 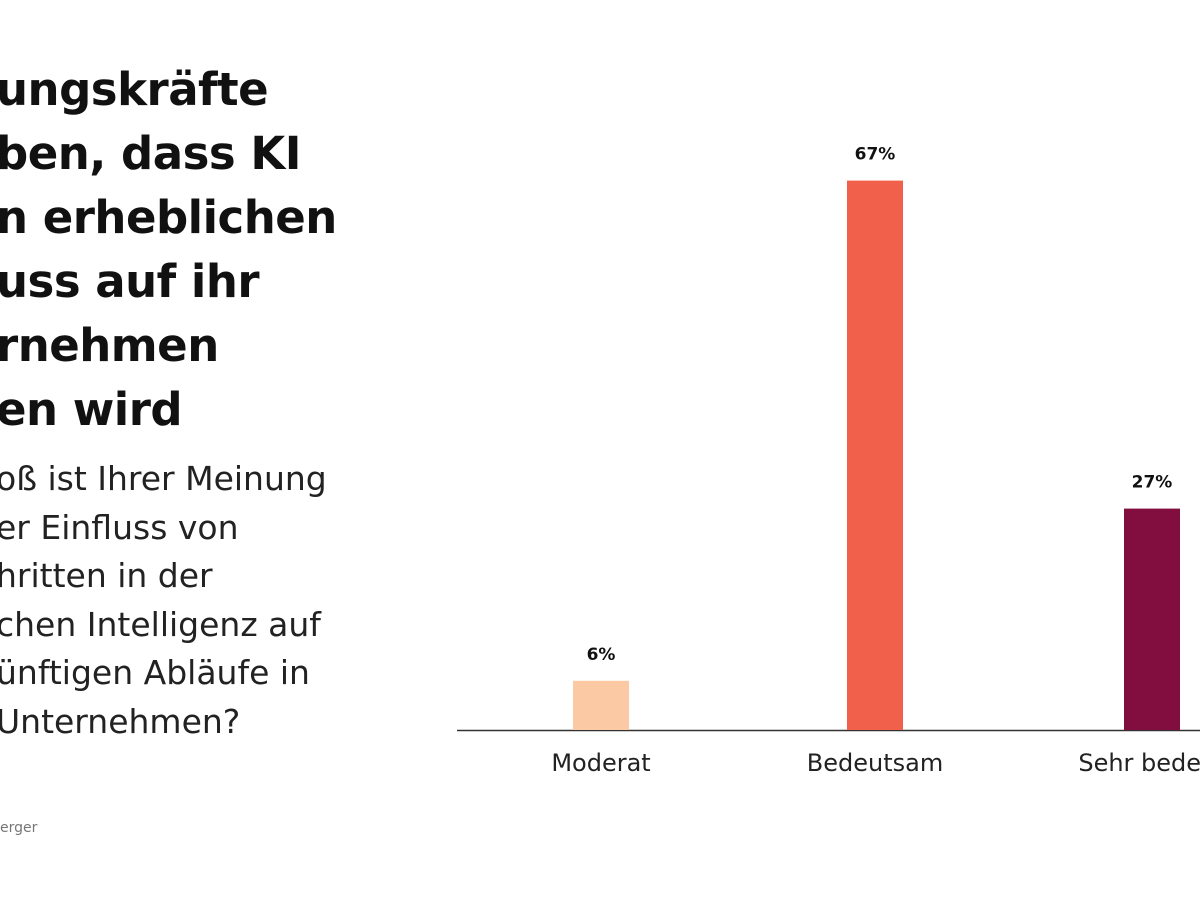 What do you see at coordinates (160, 624) in the screenshot?
I see `subtitle-line: chen Intelligenz auf` at bounding box center [160, 624].